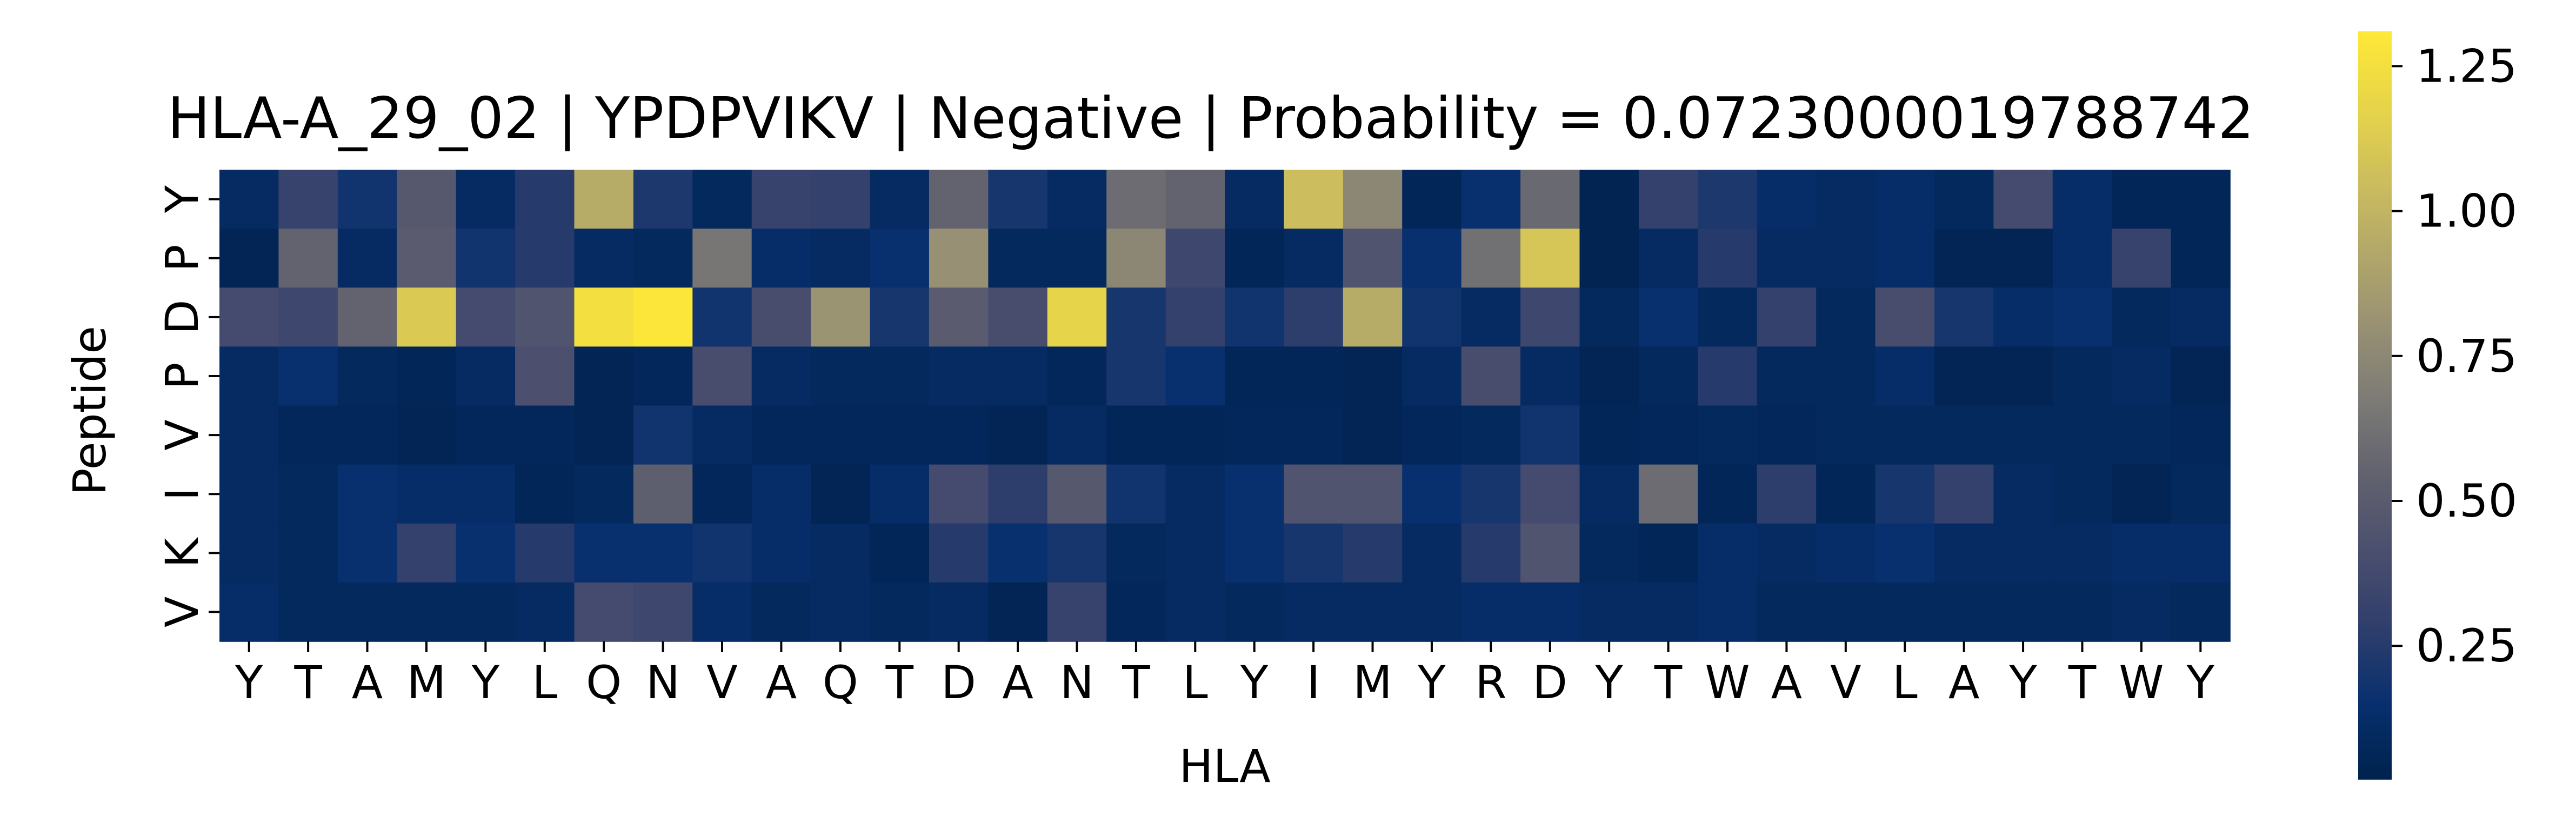 Image resolution: width=2576 pixels, height=830 pixels. I want to click on y-axis-label: Peptide, so click(89, 411).